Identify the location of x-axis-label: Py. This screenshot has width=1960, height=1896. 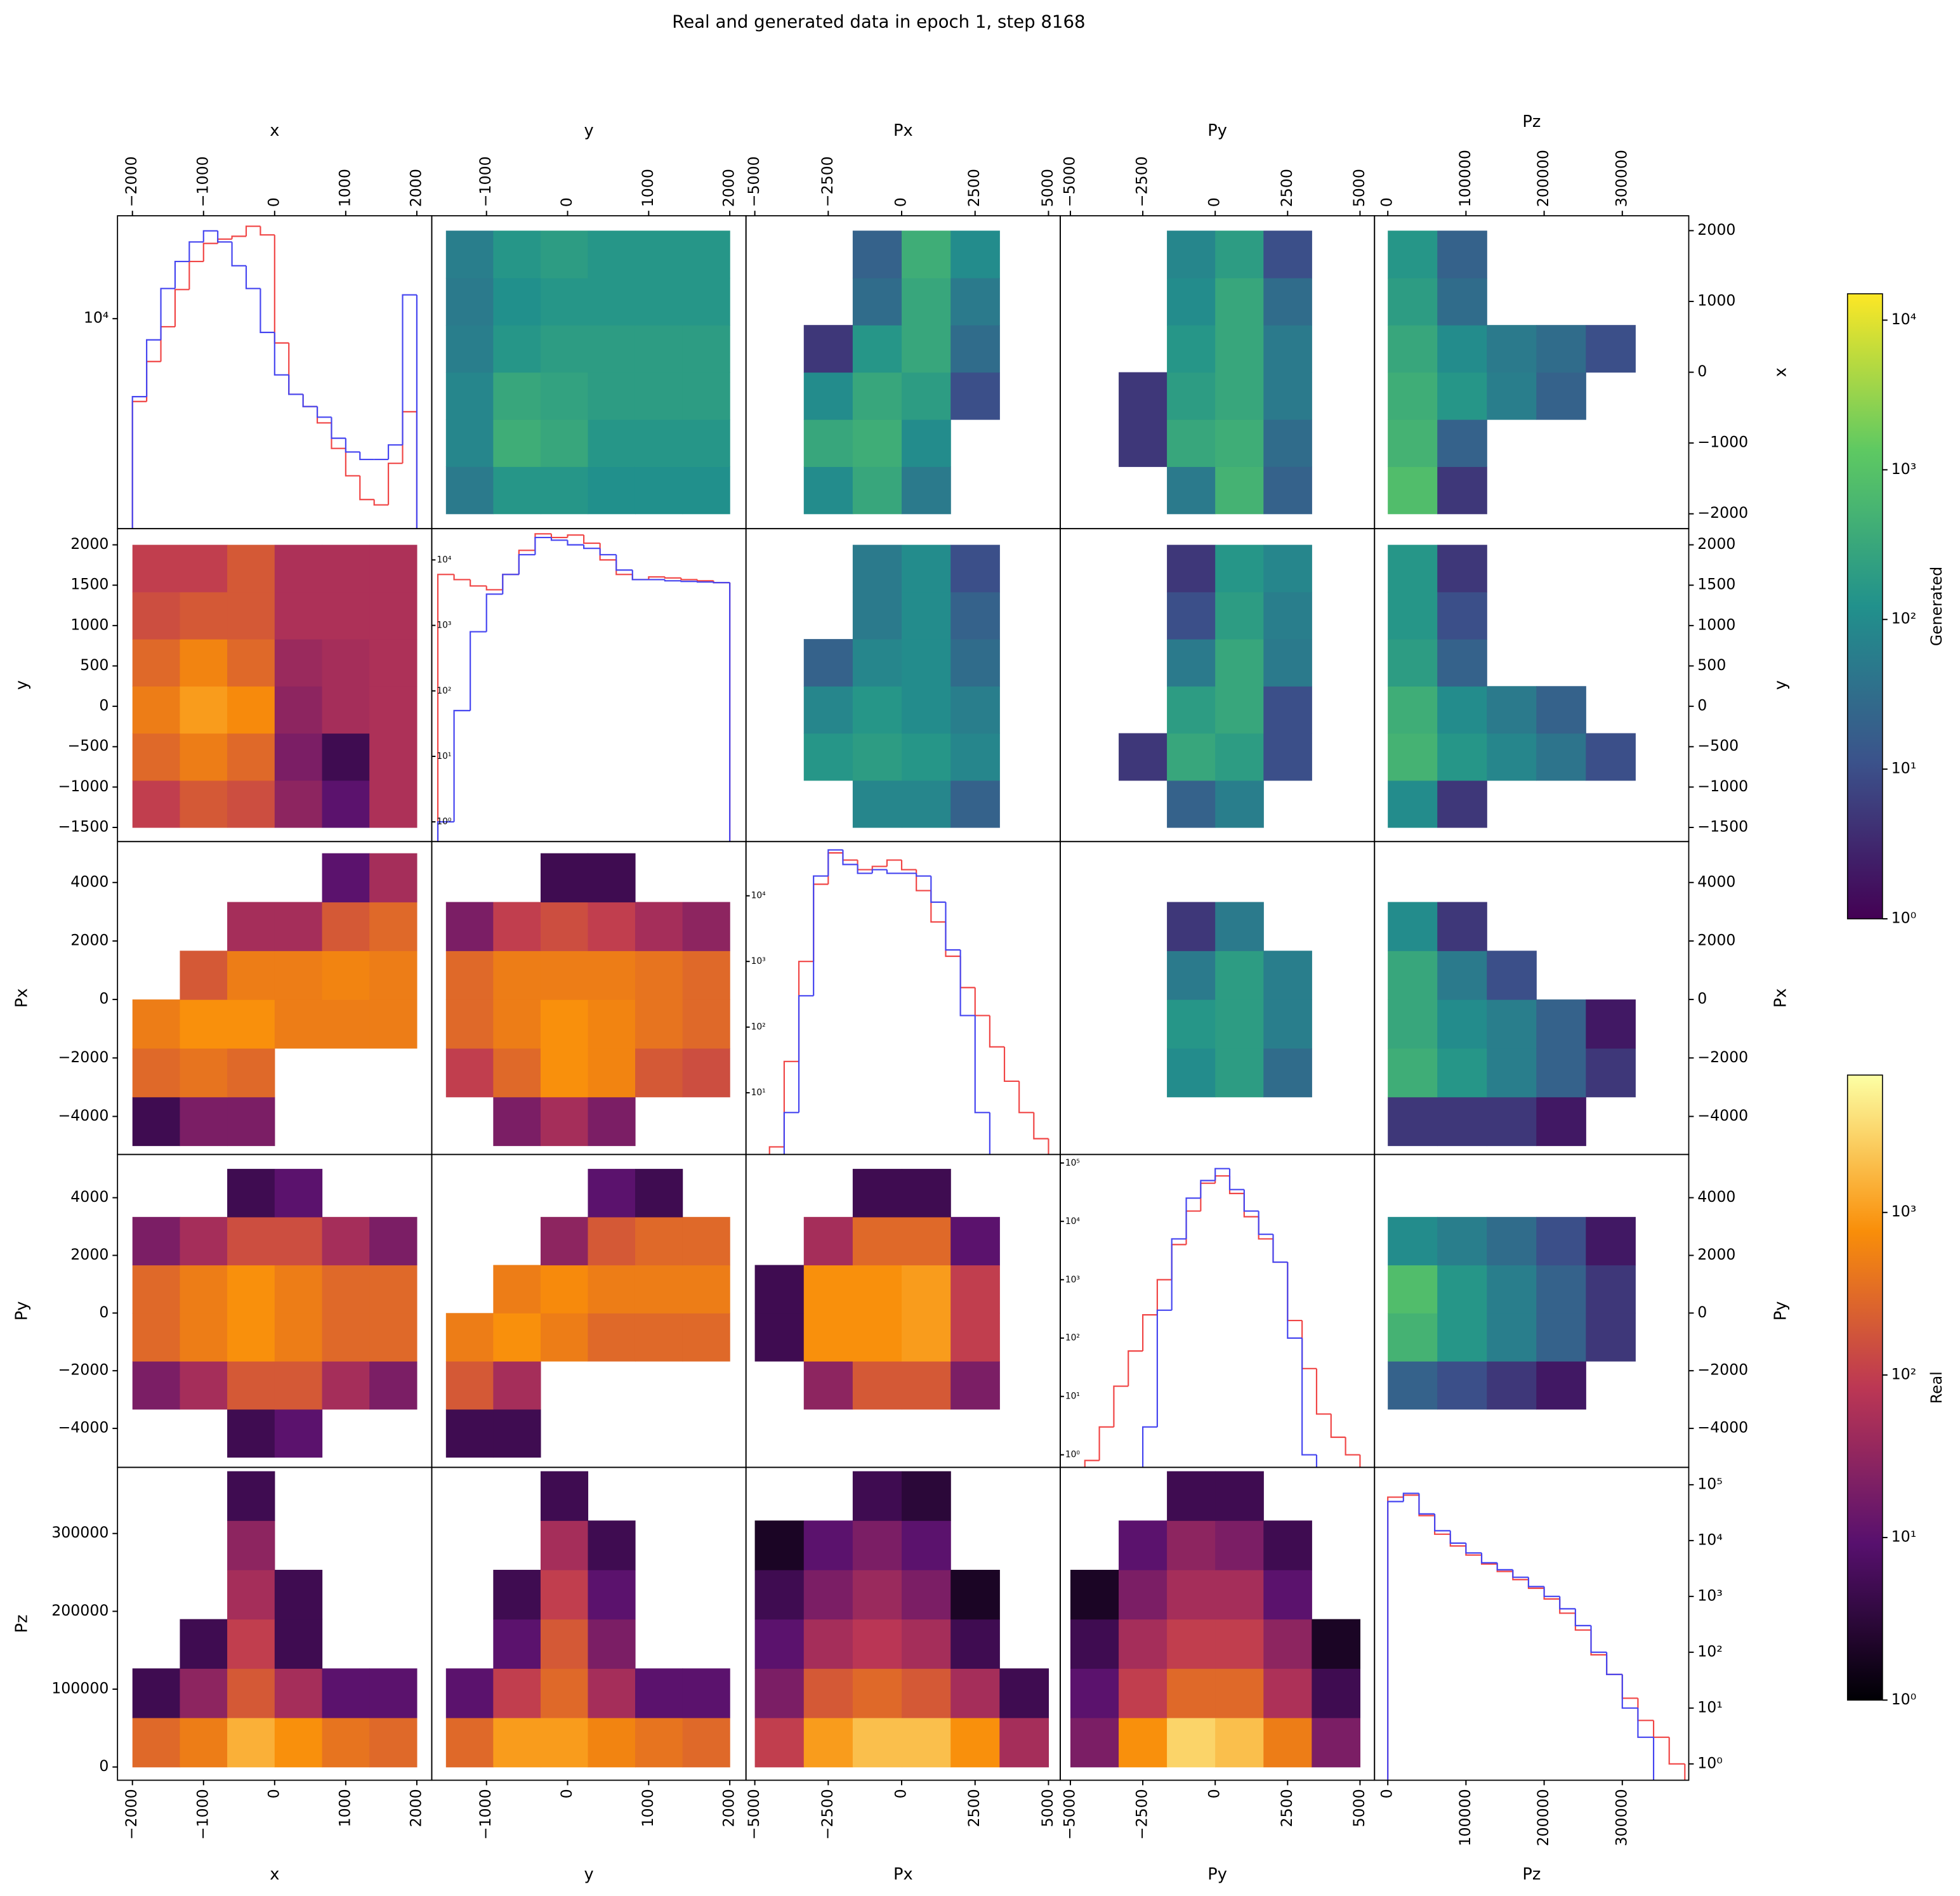
(1217, 1874).